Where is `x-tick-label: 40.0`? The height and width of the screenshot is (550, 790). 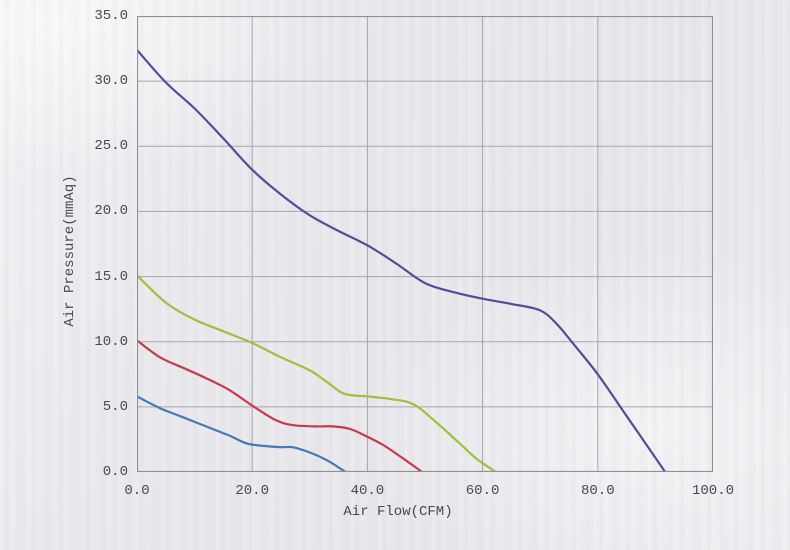
x-tick-label: 40.0 is located at coordinates (367, 491).